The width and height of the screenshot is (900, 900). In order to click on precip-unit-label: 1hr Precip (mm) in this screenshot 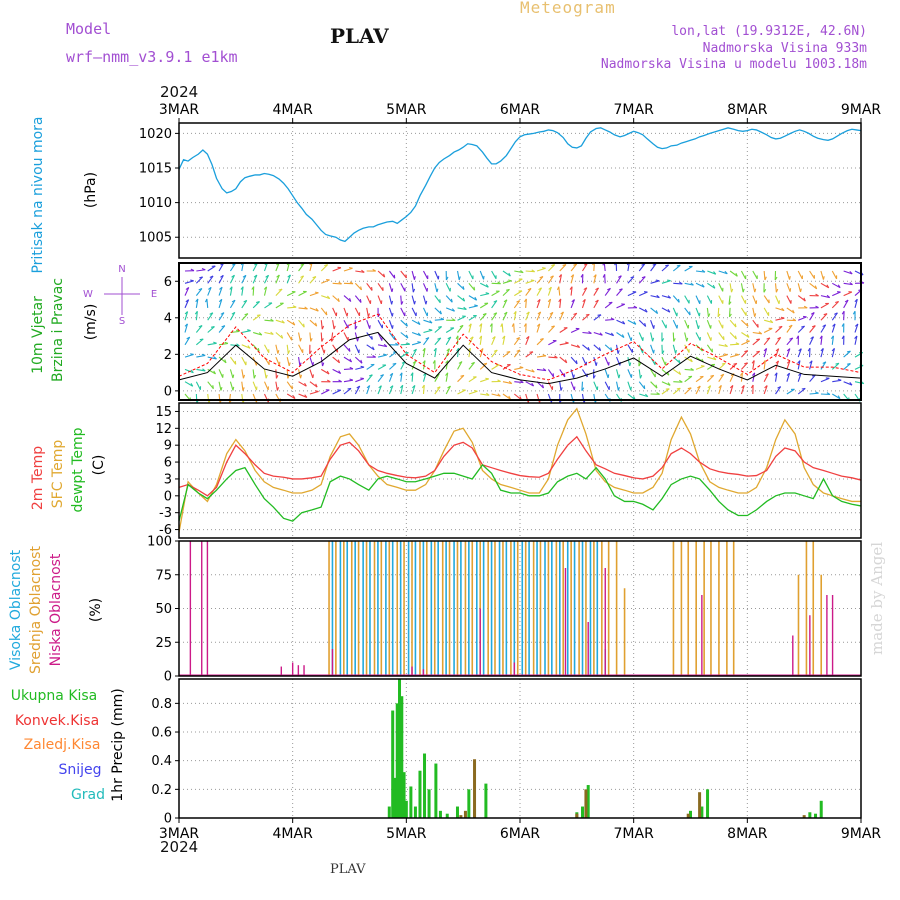, I will do `click(118, 744)`.